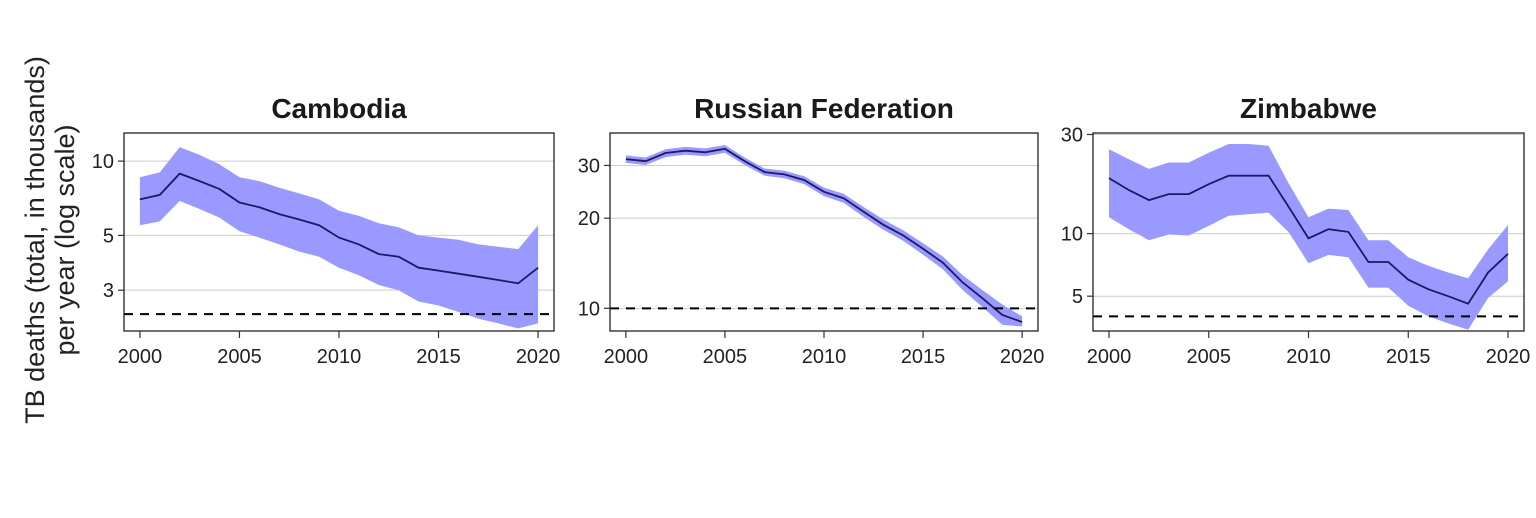 This screenshot has width=1536, height=518. Describe the element at coordinates (824, 108) in the screenshot. I see `panel-title: Russian Federation` at that location.